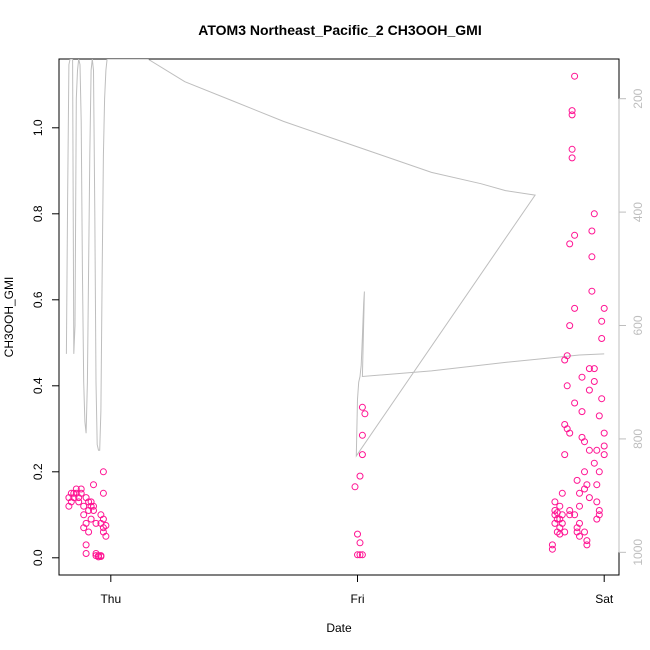 The height and width of the screenshot is (650, 650). What do you see at coordinates (638, 439) in the screenshot?
I see `right-tick-label: 800` at bounding box center [638, 439].